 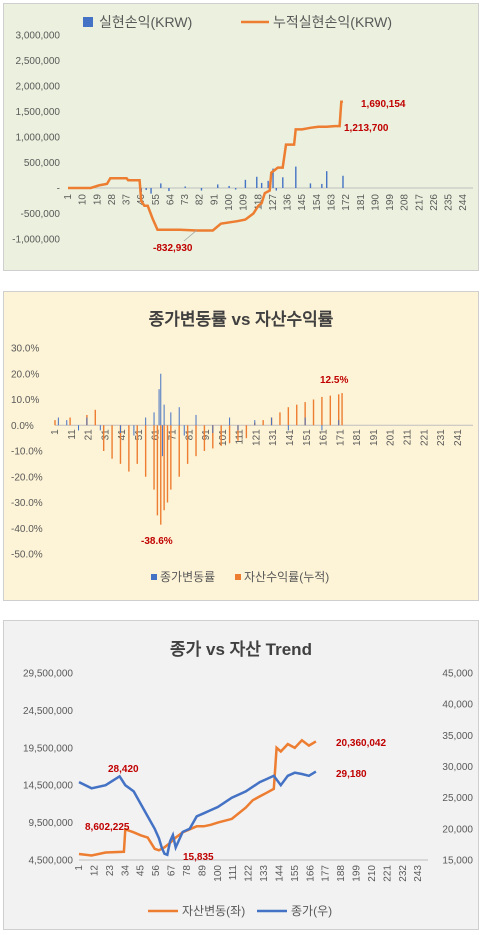 I want to click on legend-label: 자산변동(좌), so click(x=213, y=911).